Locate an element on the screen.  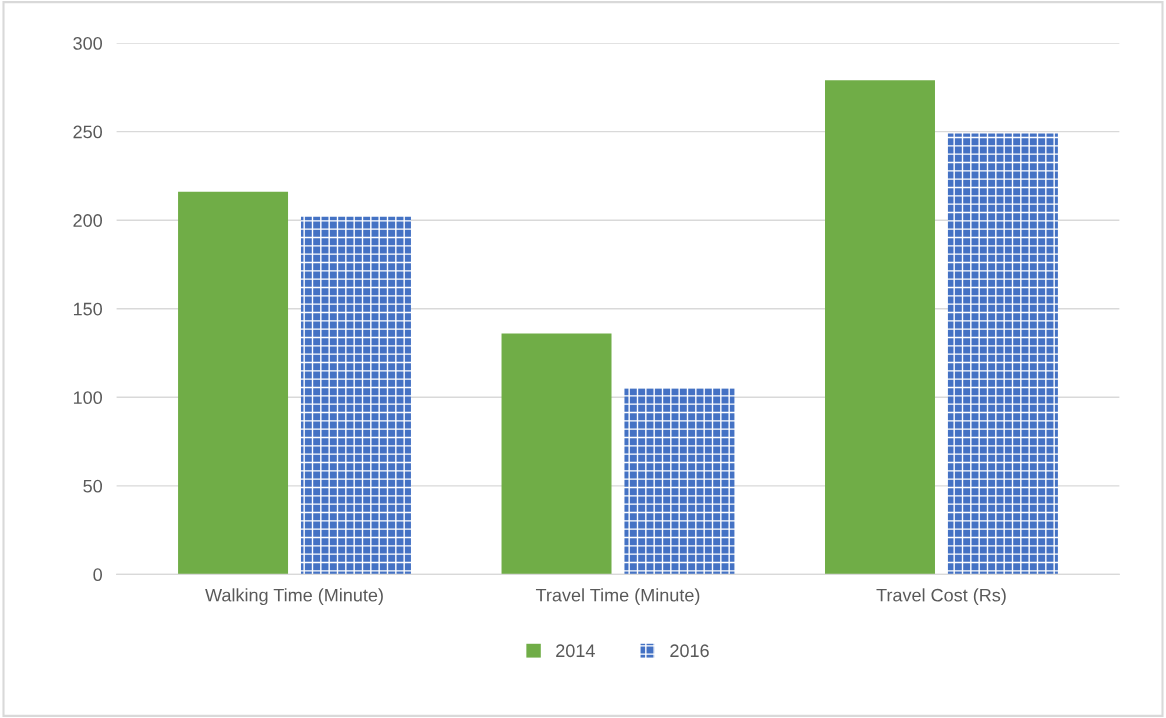
legend-label: 2014 is located at coordinates (575, 651).